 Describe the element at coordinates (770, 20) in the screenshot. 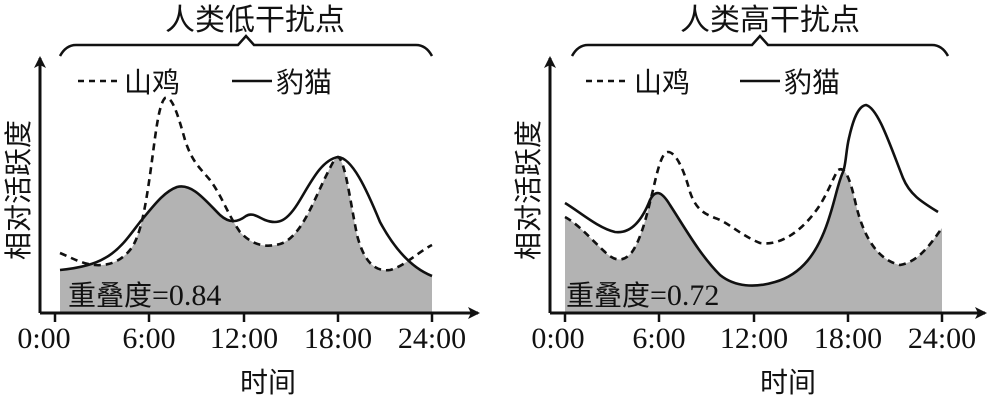

I see `chart-title: 人类高干扰点` at that location.